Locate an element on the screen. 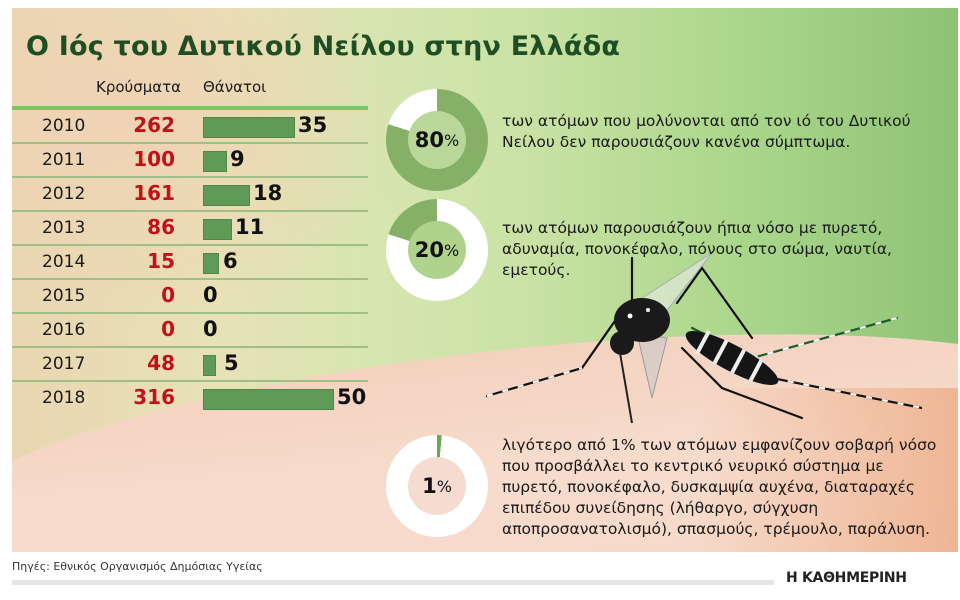 The image size is (960, 600). donut-center: 20% is located at coordinates (437, 250).